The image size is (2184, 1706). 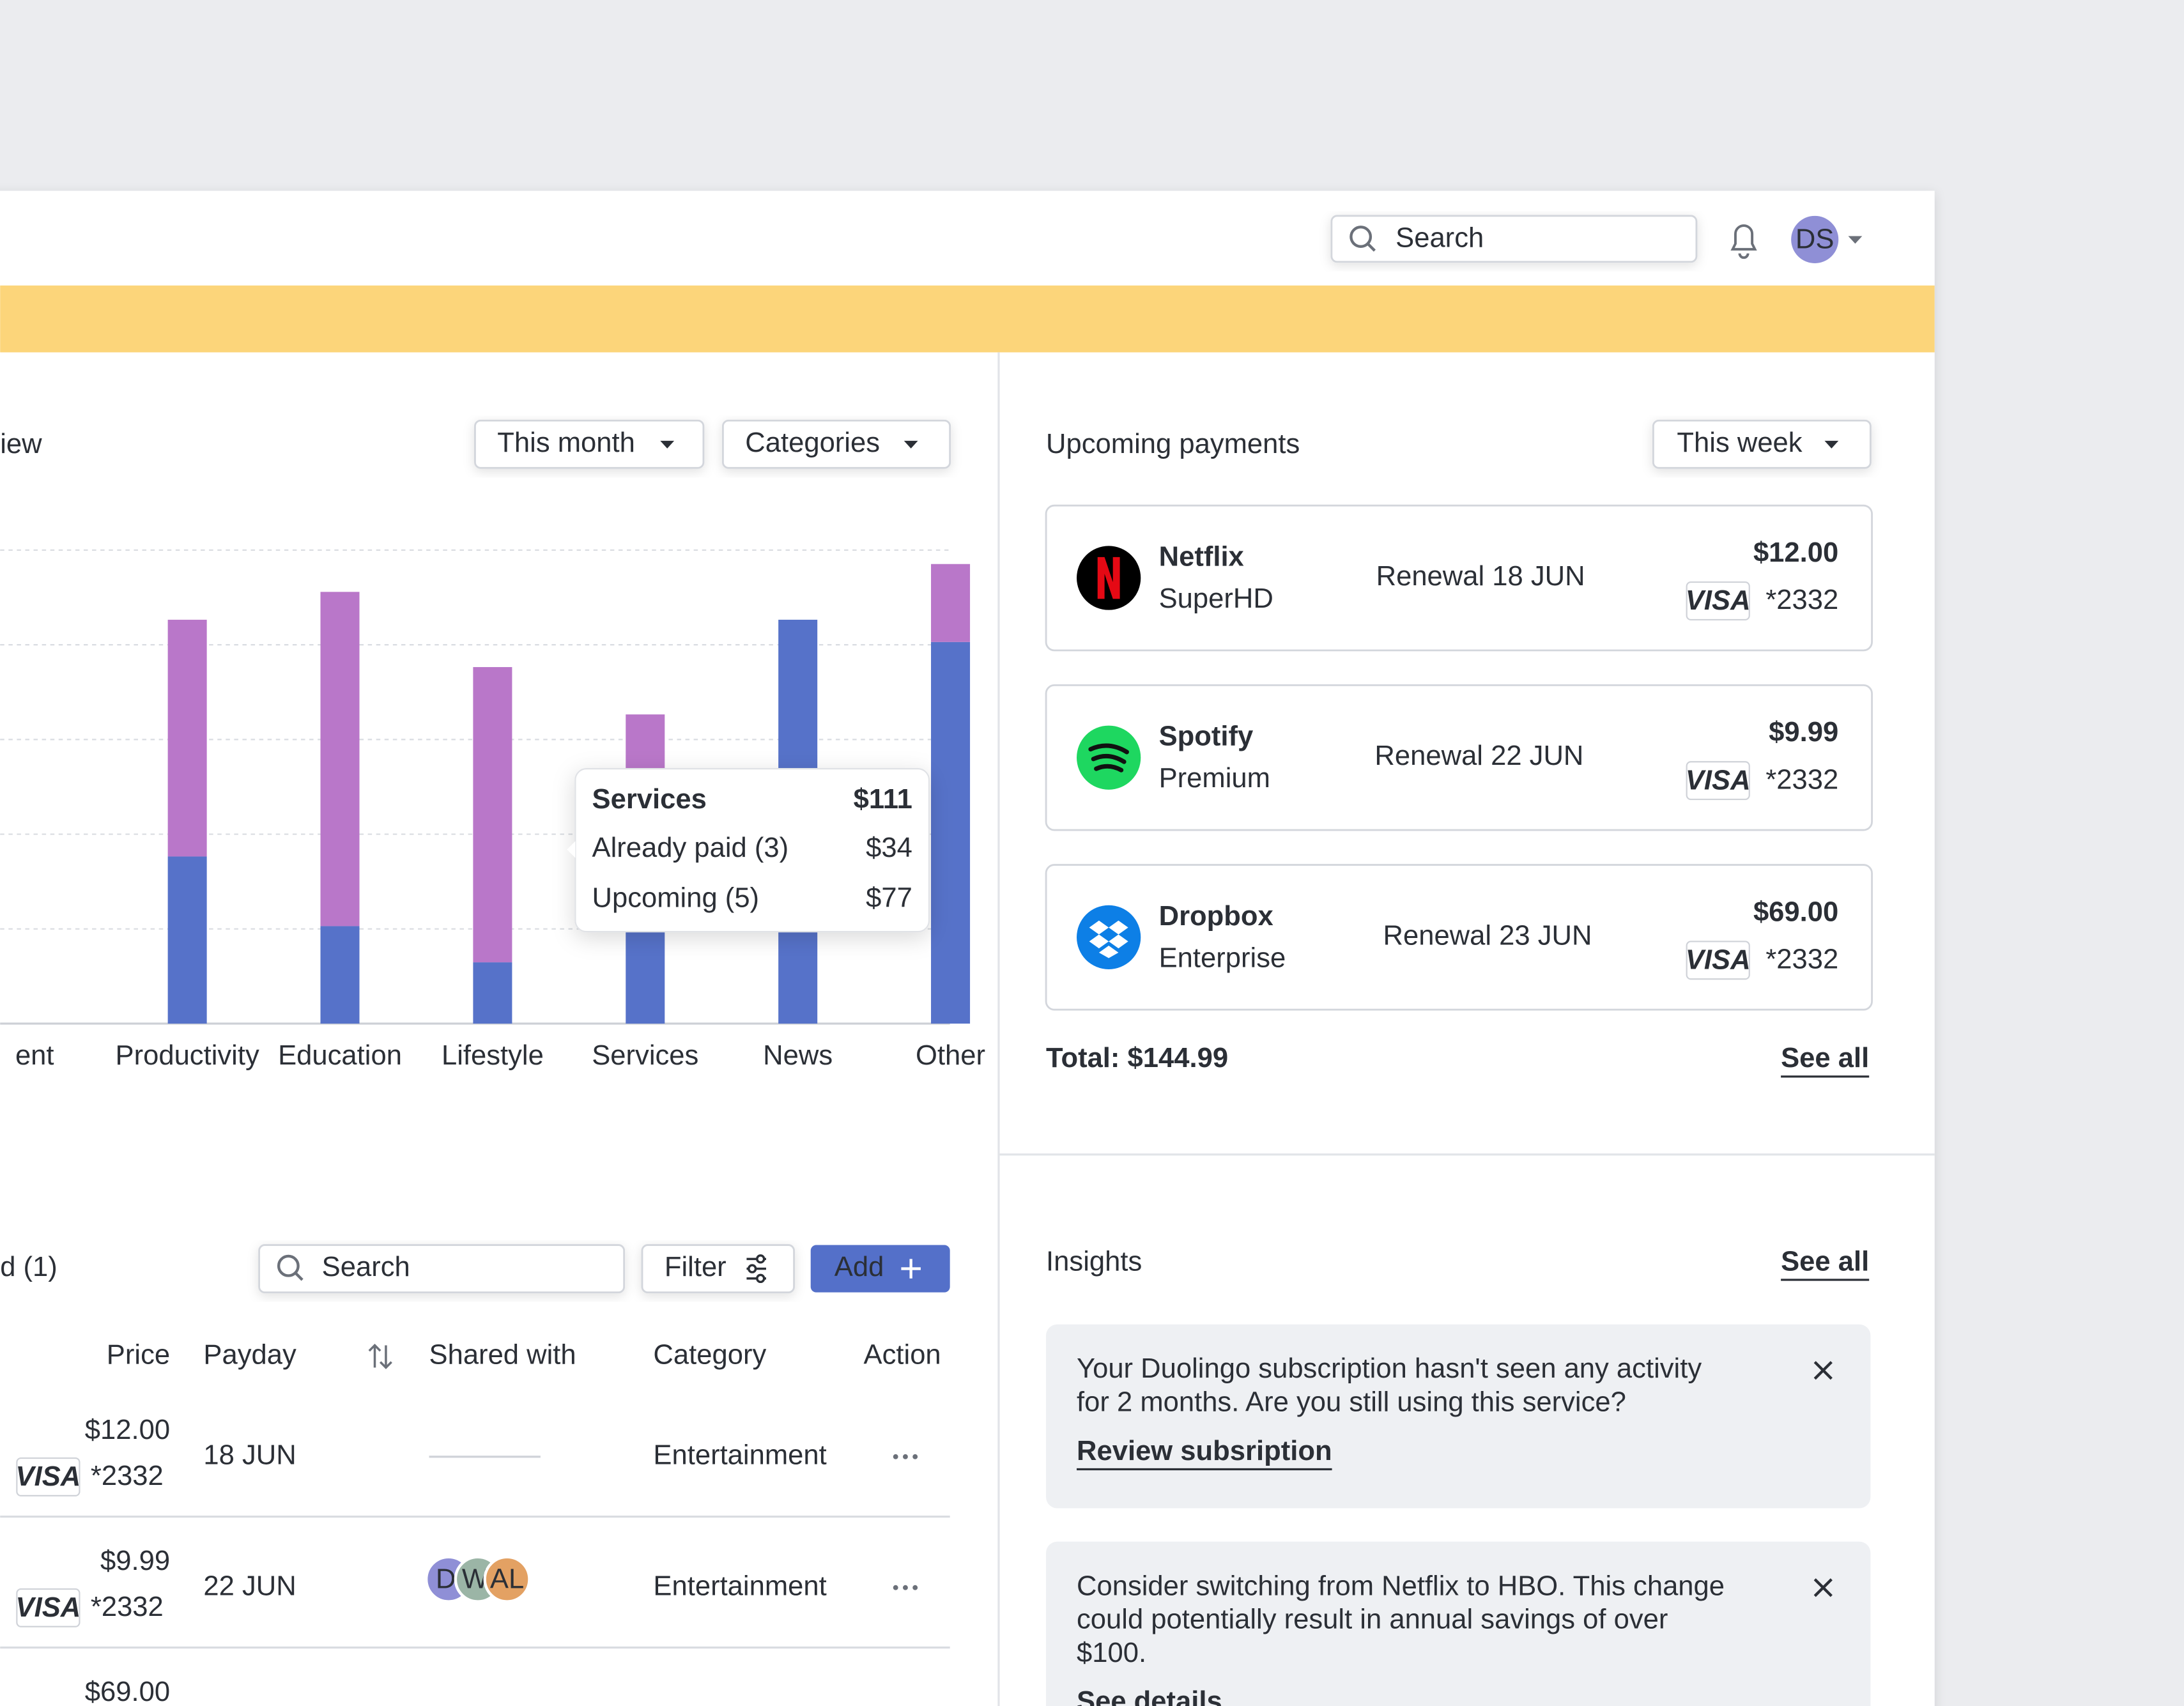 I want to click on filter-icon, so click(x=756, y=1269).